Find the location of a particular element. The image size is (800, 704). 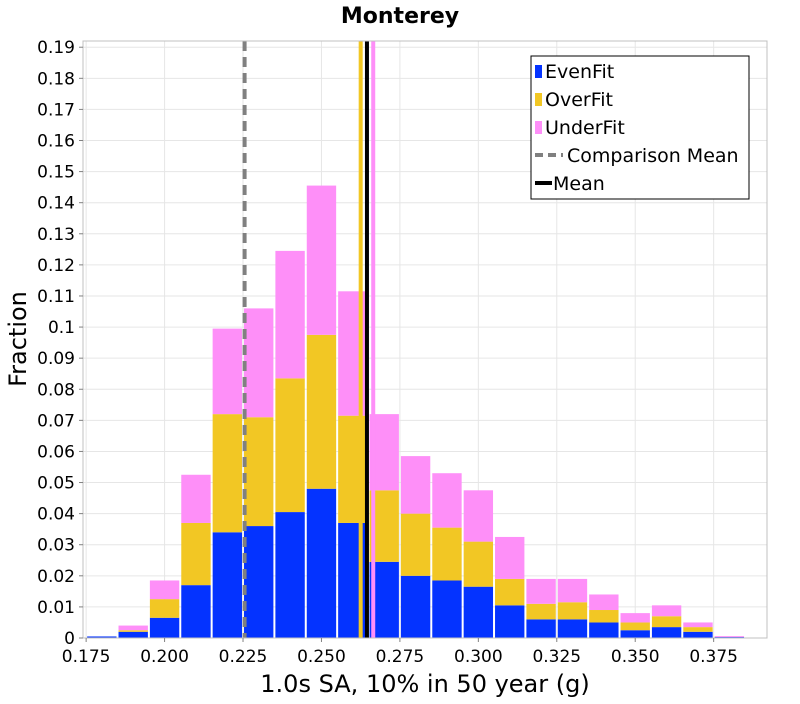

y-tick-label-16: 0.16 is located at coordinates (56, 142).